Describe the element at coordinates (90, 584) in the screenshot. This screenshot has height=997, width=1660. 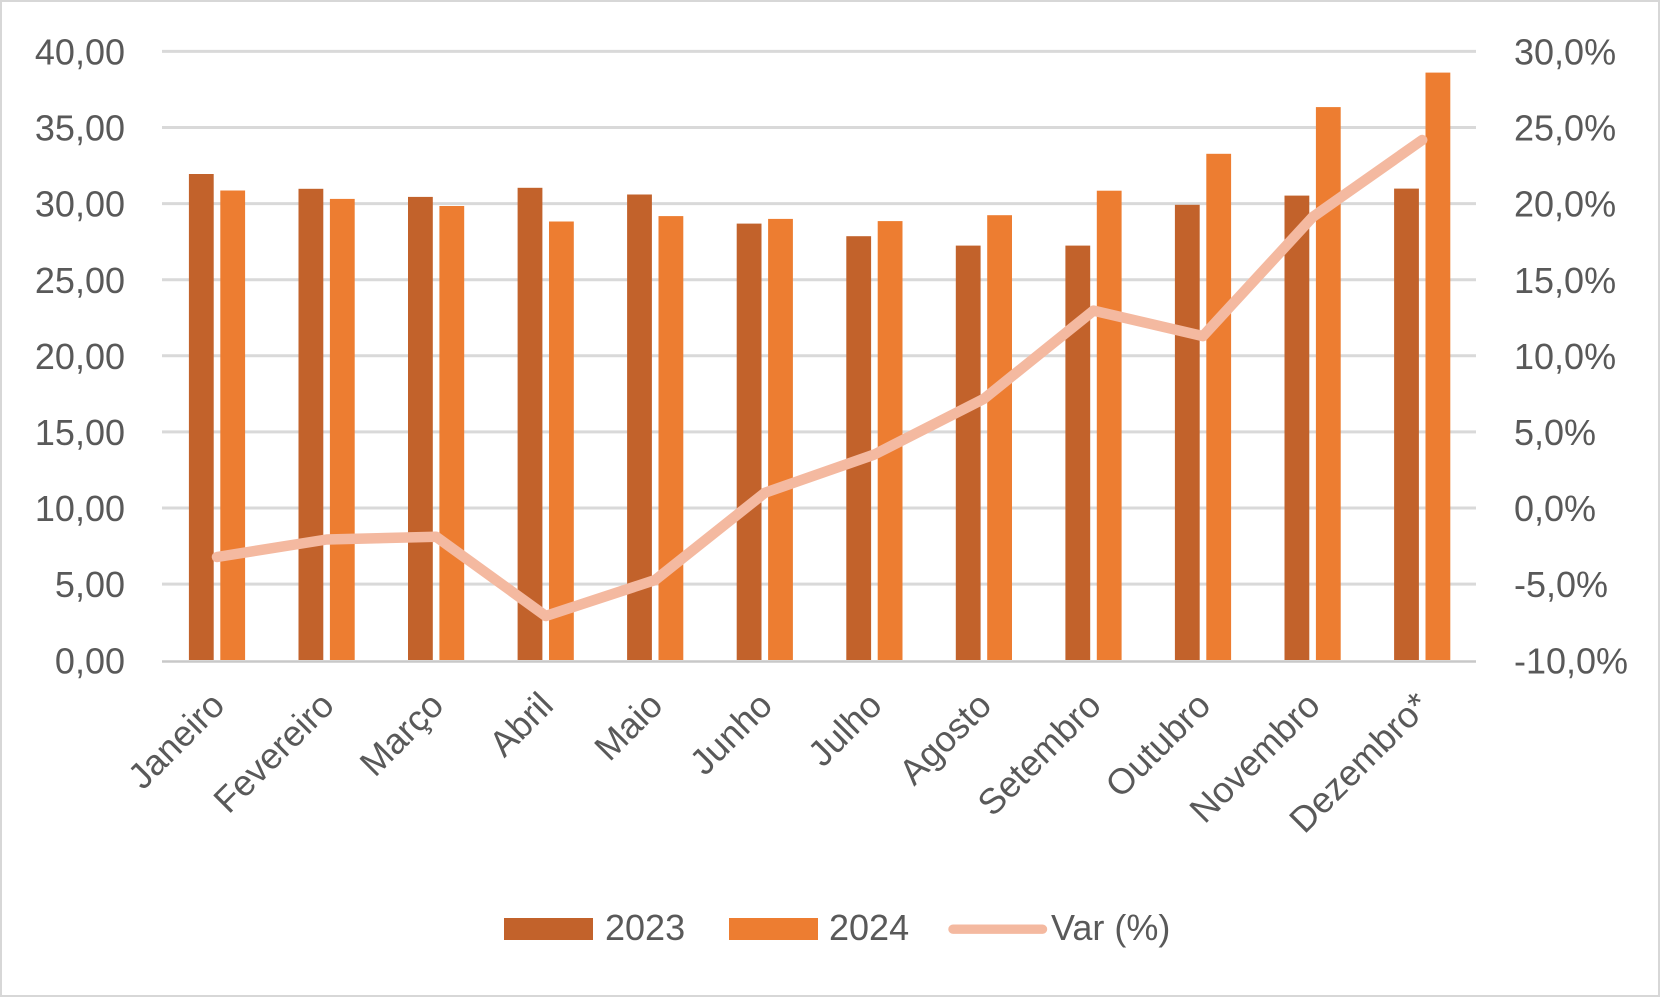
I see `svg-text: 5,00` at that location.